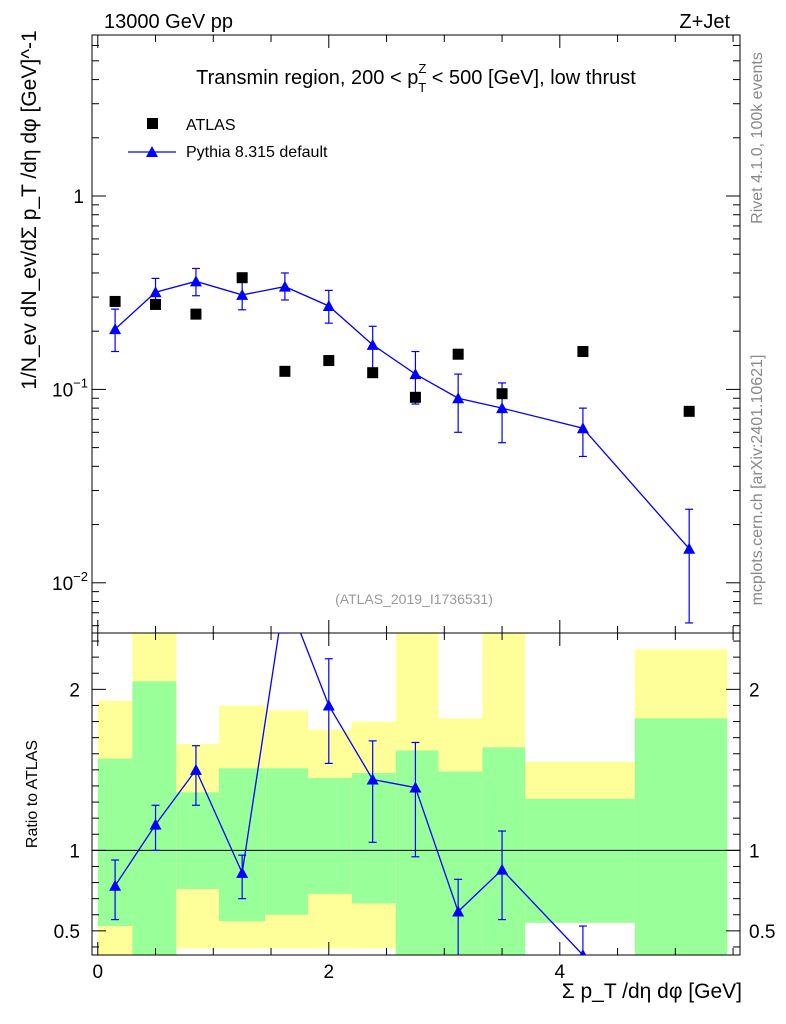 The width and height of the screenshot is (786, 1024). I want to click on main-y-axis-label-text: 1/N_ev dN_ev/dΣ p_T /dη dφ [GeV]^-1, so click(29, 209).